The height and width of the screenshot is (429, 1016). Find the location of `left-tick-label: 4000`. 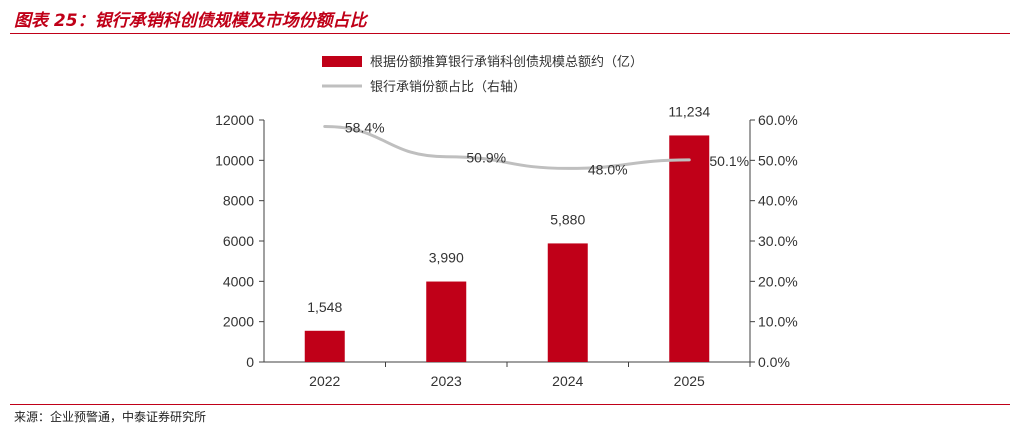

left-tick-label: 4000 is located at coordinates (238, 281).